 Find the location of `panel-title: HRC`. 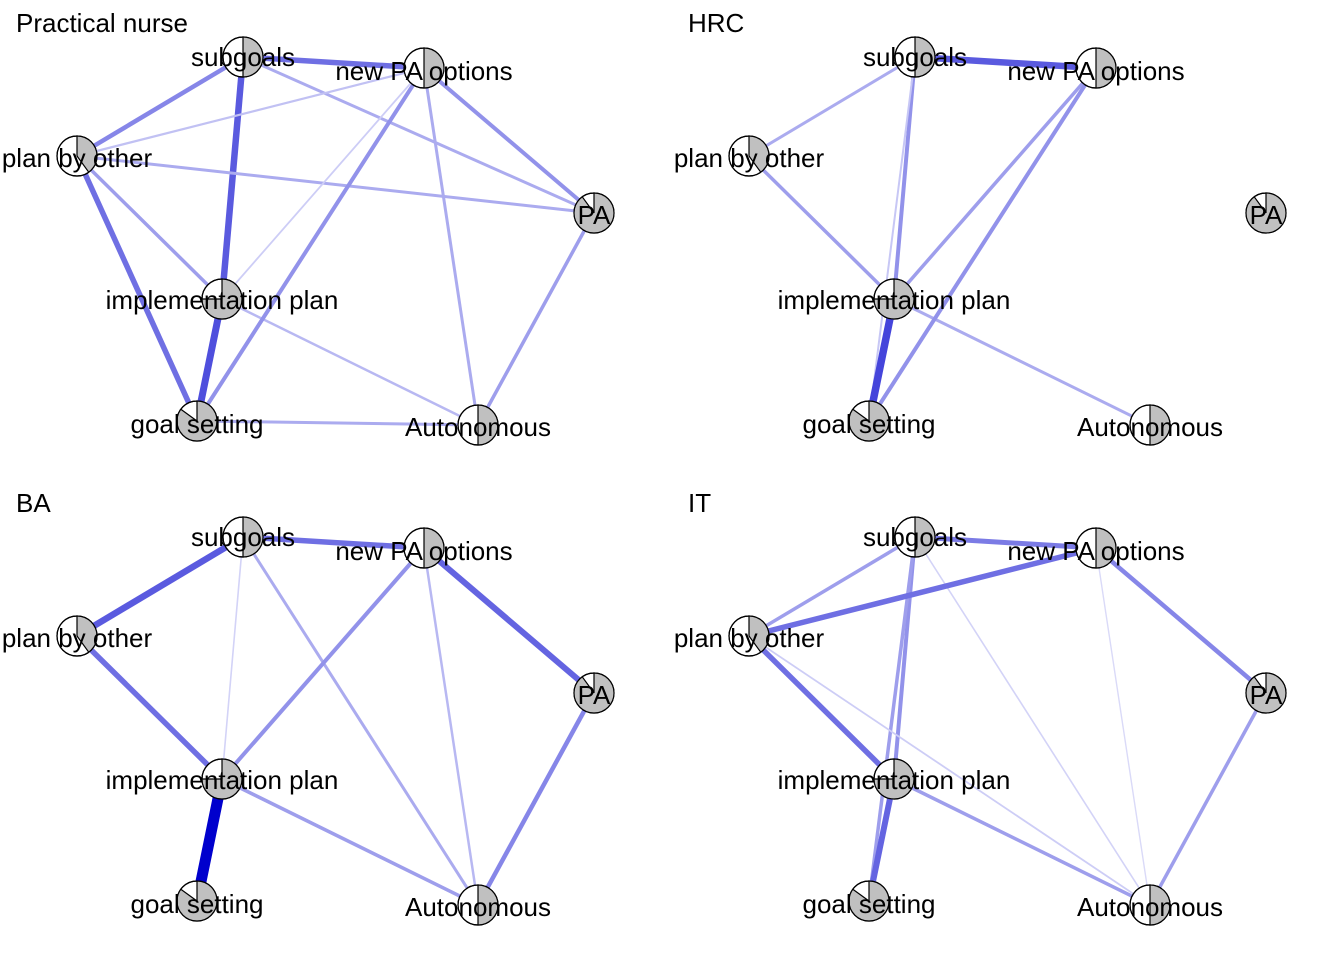

panel-title: HRC is located at coordinates (716, 23).